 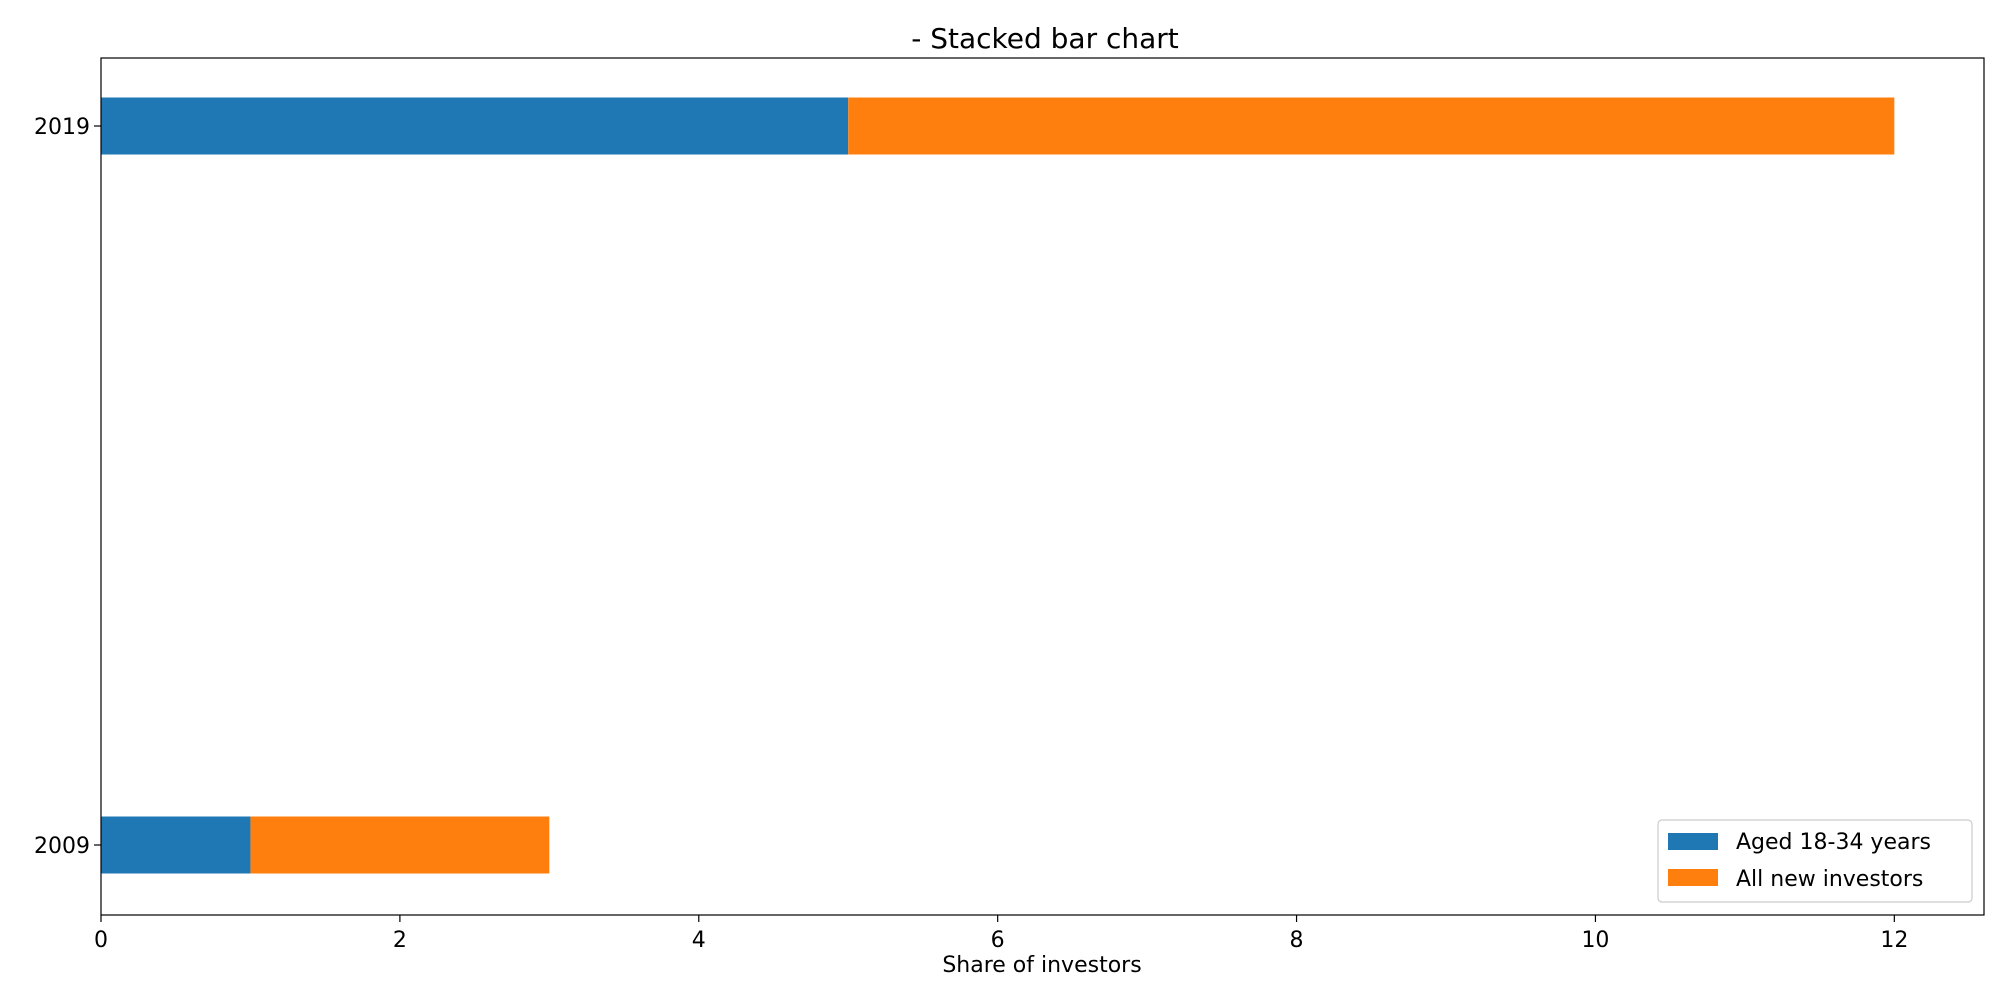 What do you see at coordinates (1833, 842) in the screenshot?
I see `legend-label-aged-18-34: Aged 18-34 years` at bounding box center [1833, 842].